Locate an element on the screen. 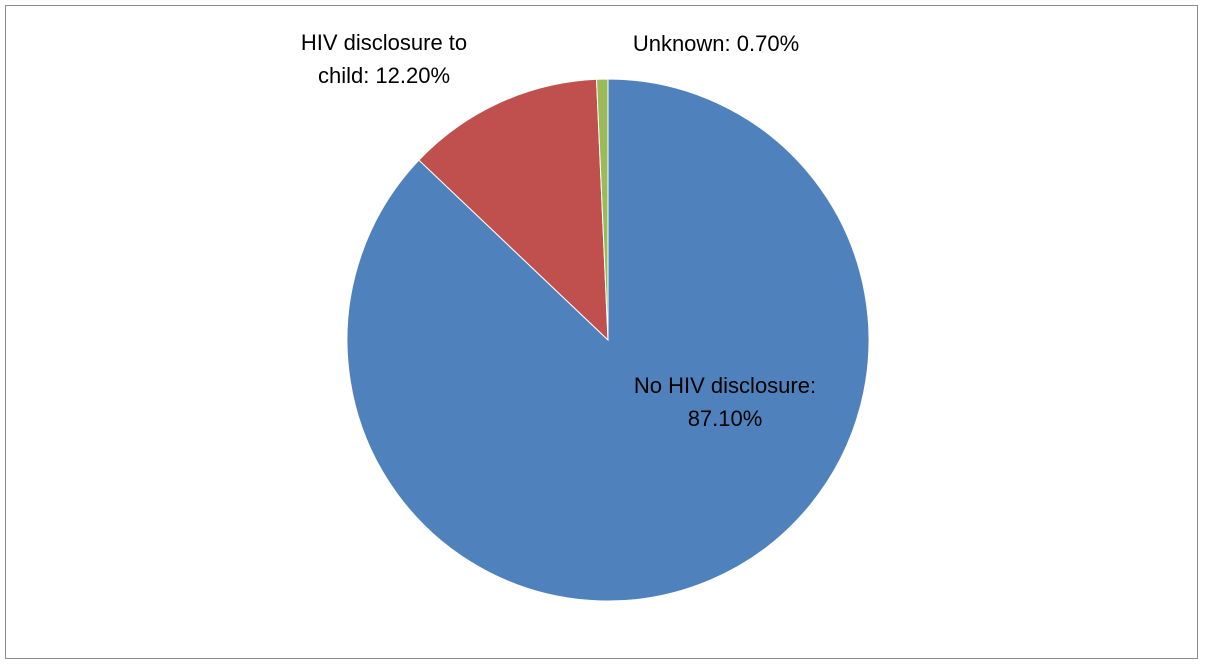  data-label-unknown: Unknown: 0.70% is located at coordinates (716, 43).